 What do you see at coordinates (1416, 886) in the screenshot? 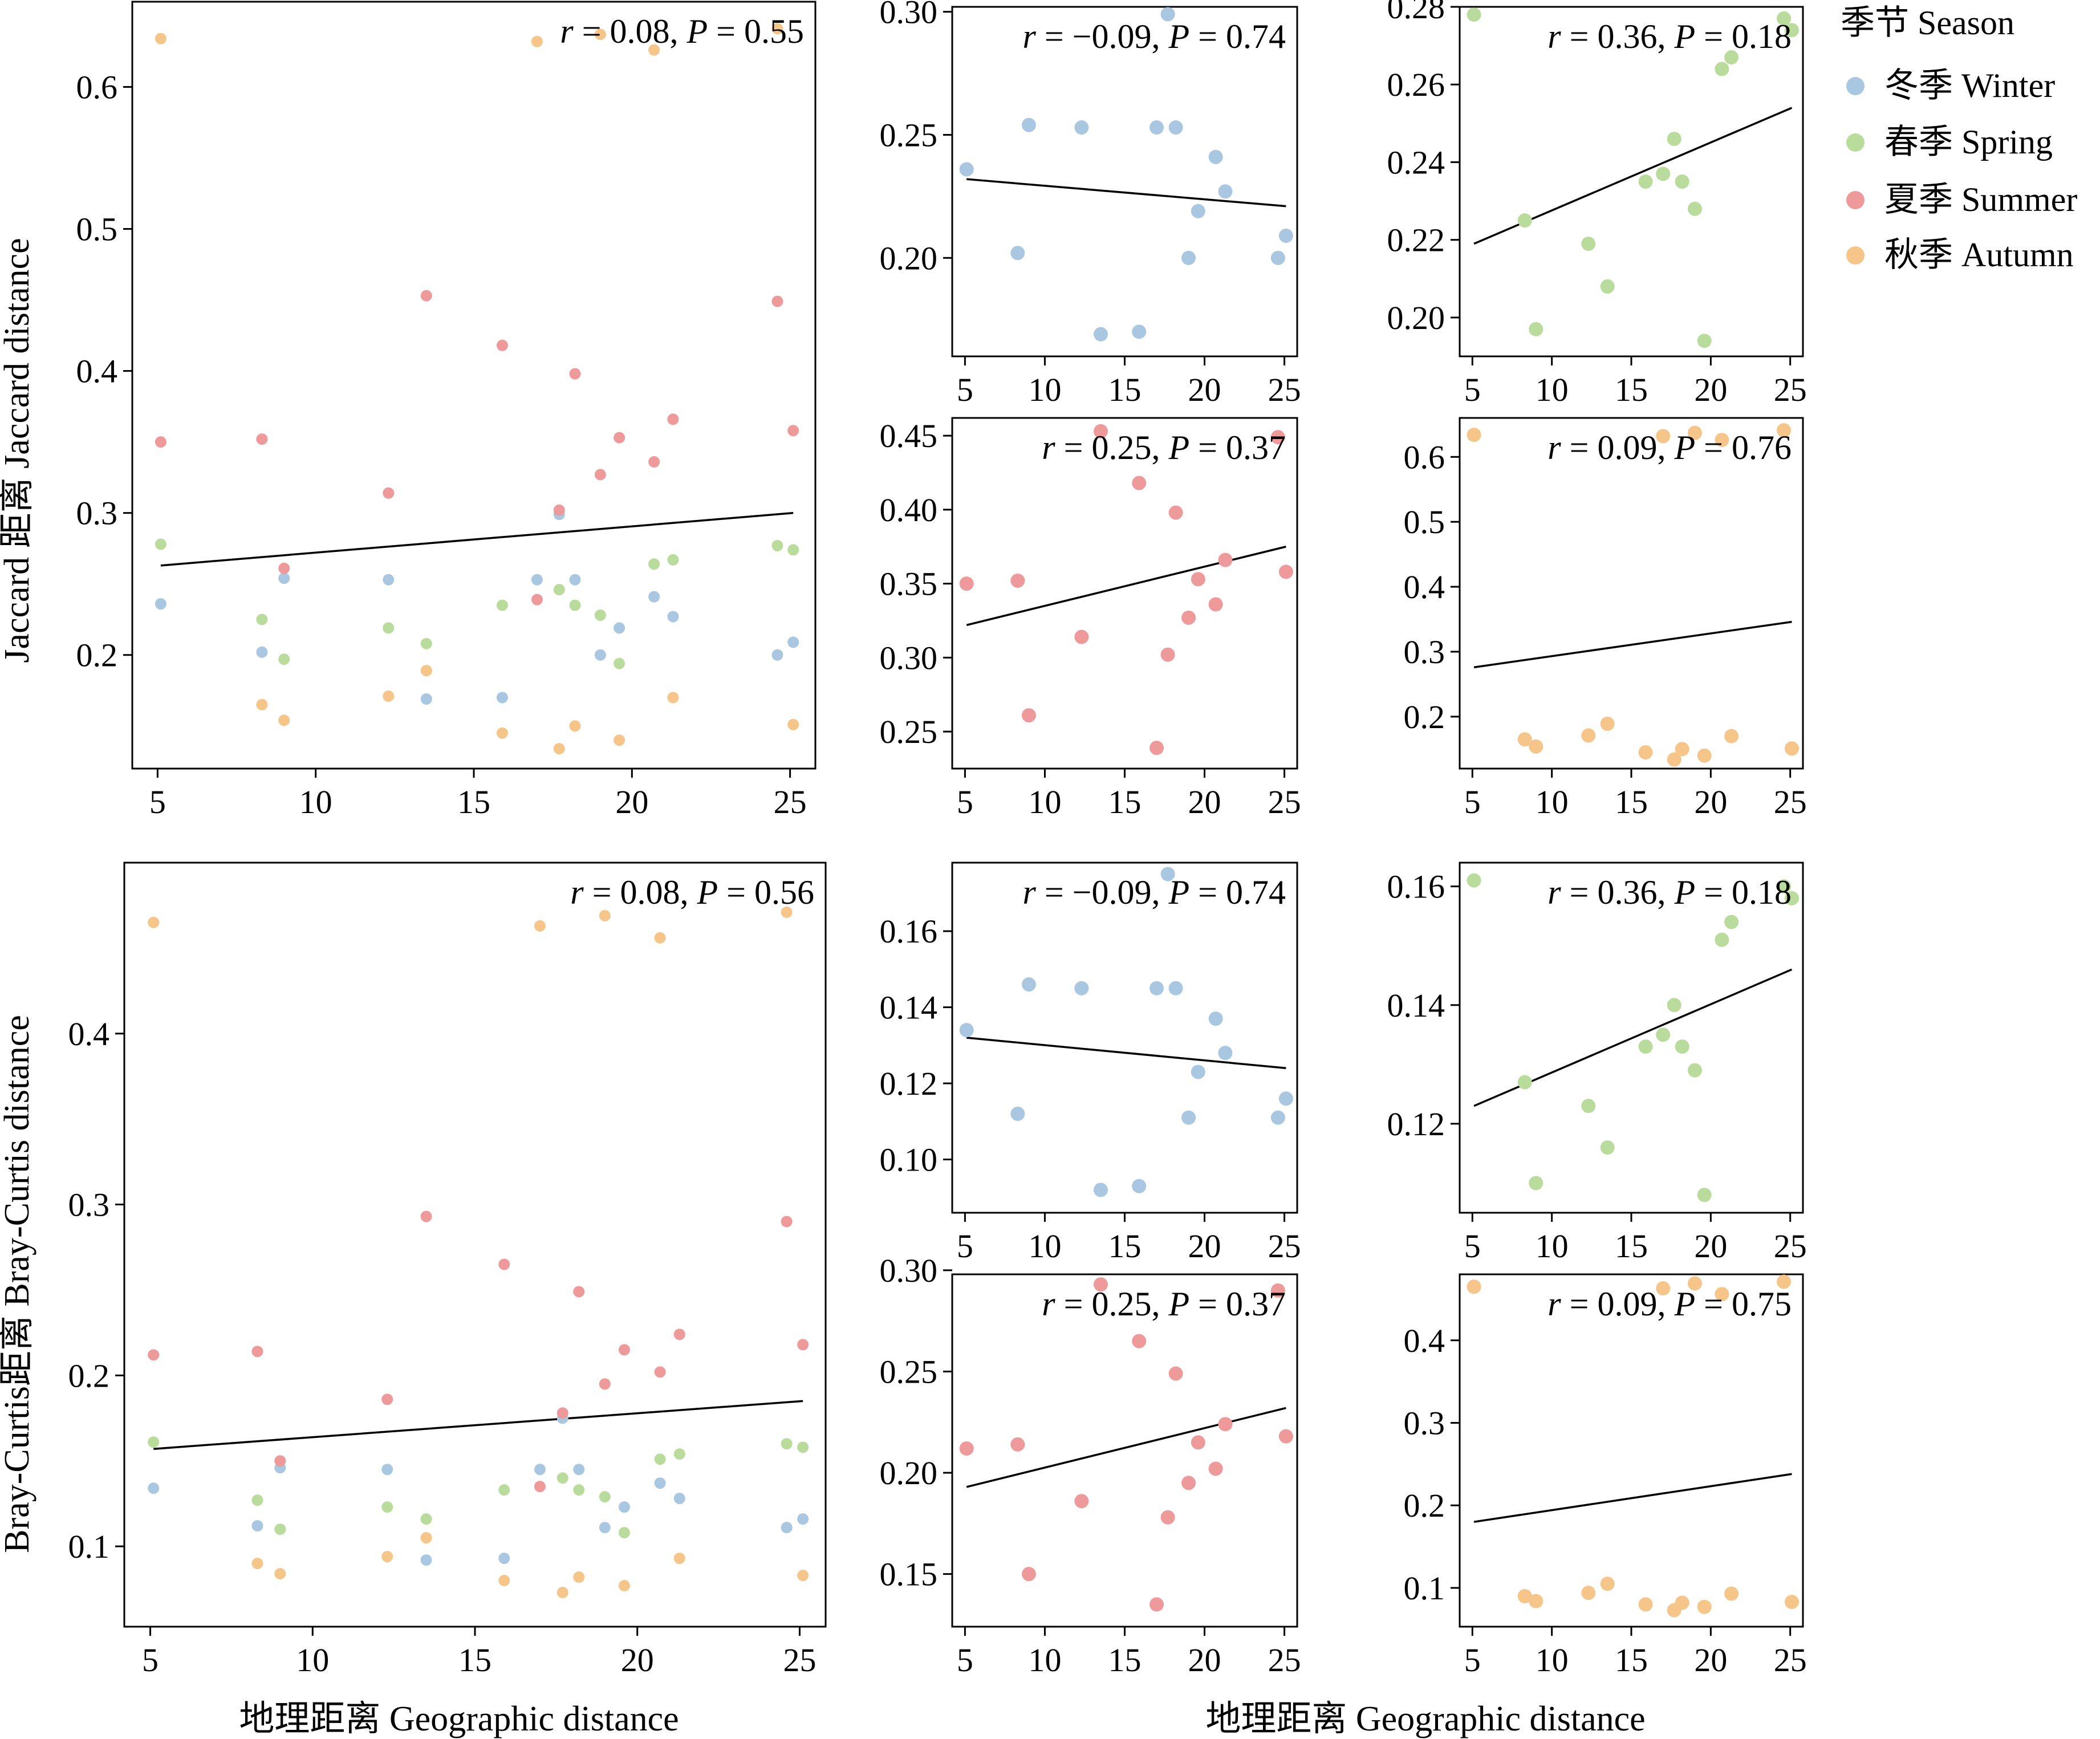
I see `y-tick-label: 0.16` at bounding box center [1416, 886].